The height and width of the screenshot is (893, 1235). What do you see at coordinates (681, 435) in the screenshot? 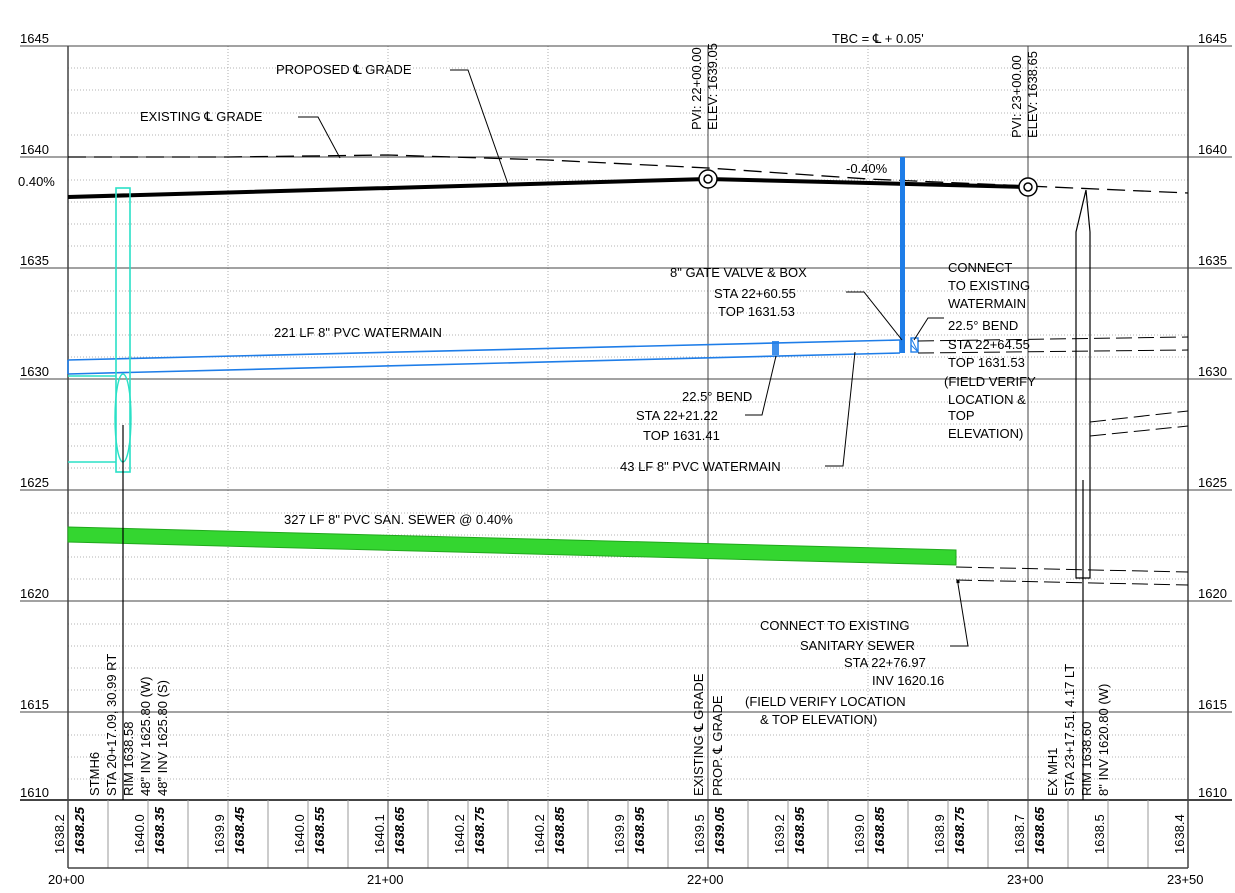
I see `bend-1-line-3: TOP 1631.41` at bounding box center [681, 435].